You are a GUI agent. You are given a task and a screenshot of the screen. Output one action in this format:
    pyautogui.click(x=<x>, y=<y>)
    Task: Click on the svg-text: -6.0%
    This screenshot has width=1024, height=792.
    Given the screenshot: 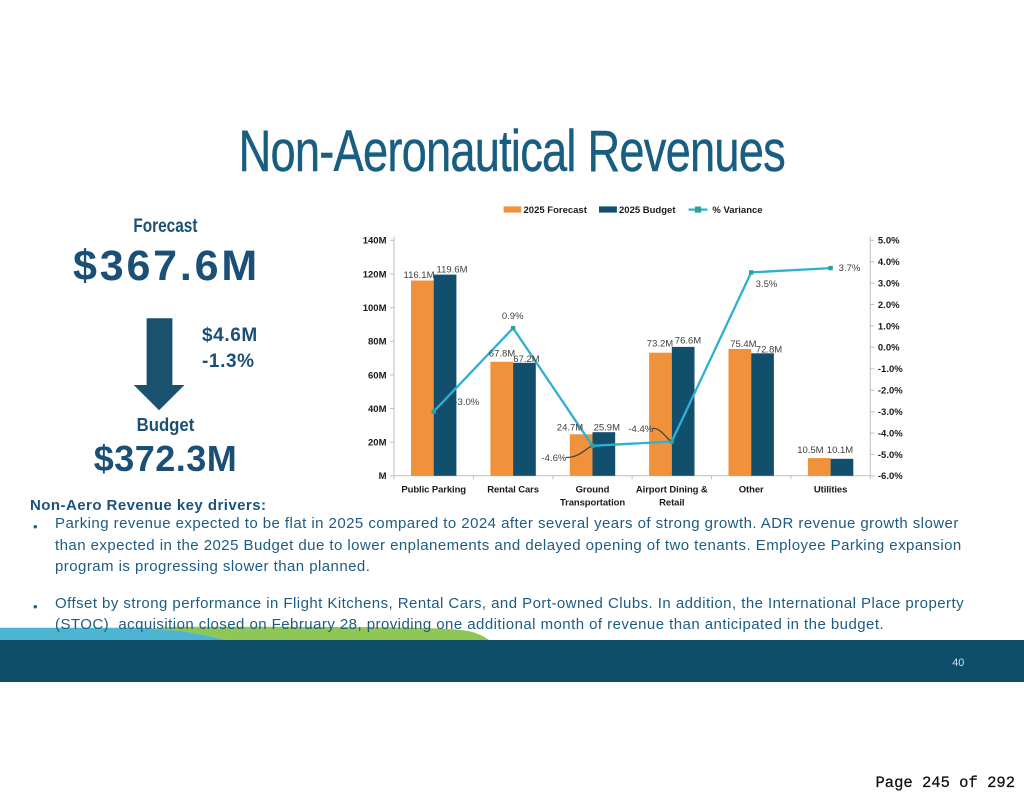 What is the action you would take?
    pyautogui.click(x=890, y=476)
    